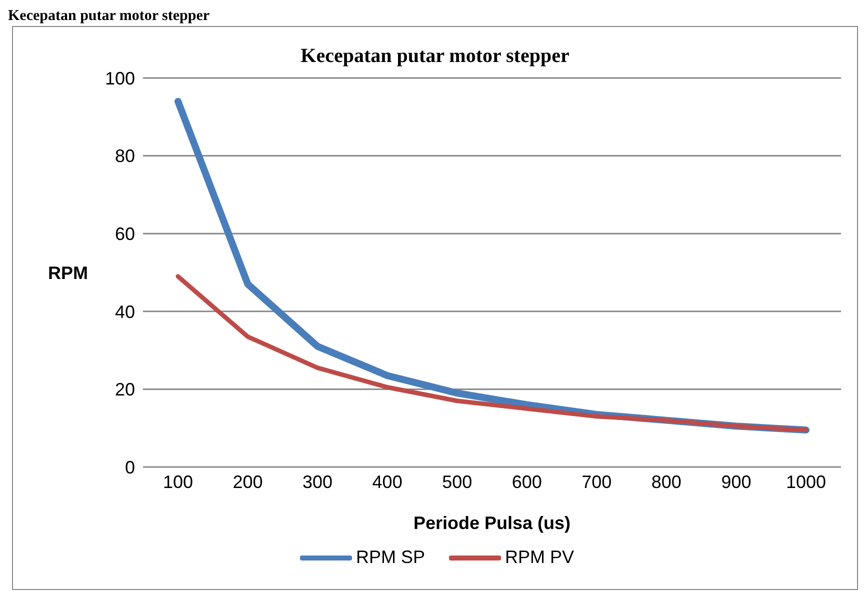  What do you see at coordinates (124, 312) in the screenshot?
I see `y-tick-label: 40` at bounding box center [124, 312].